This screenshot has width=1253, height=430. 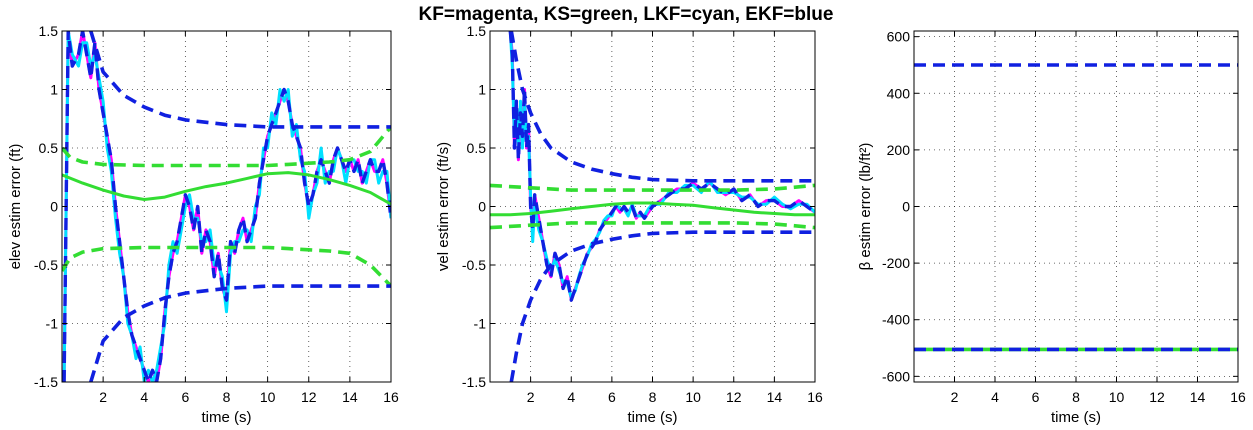 What do you see at coordinates (15, 207) in the screenshot?
I see `y-axis-label: elev estim error (ft)` at bounding box center [15, 207].